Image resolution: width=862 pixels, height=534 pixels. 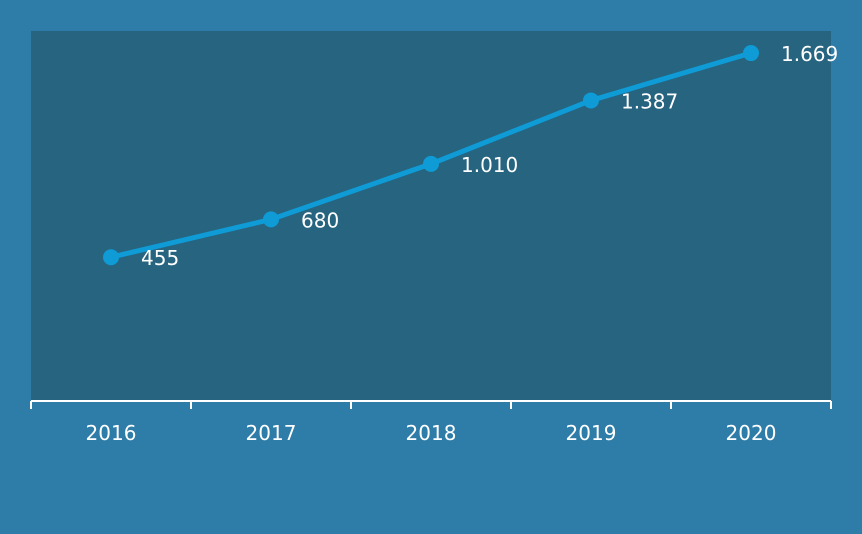 I want to click on x-axis-tick-labels: 2016 2017 2018 2019 2020, so click(x=431, y=433).